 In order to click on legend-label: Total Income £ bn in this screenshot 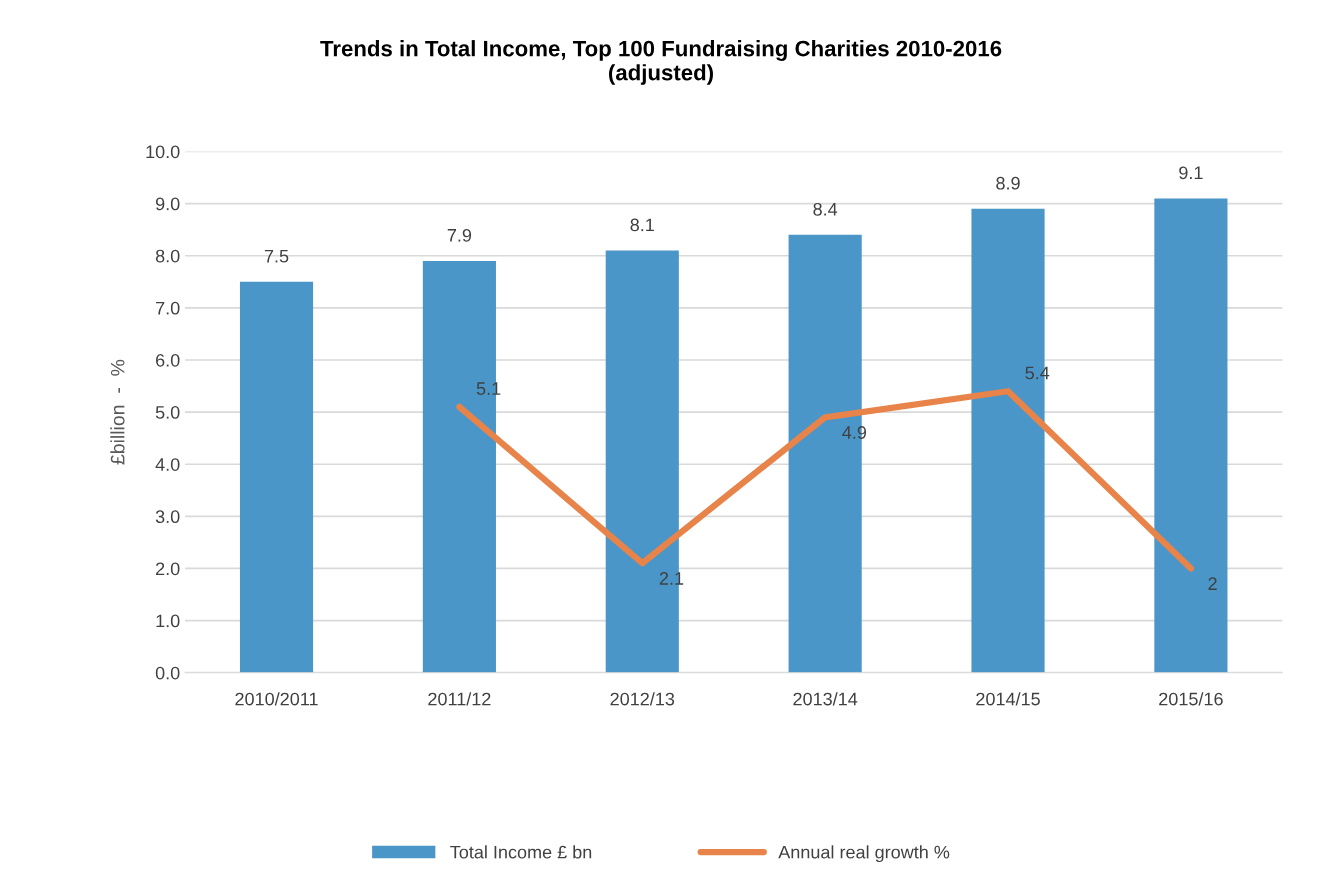, I will do `click(521, 852)`.